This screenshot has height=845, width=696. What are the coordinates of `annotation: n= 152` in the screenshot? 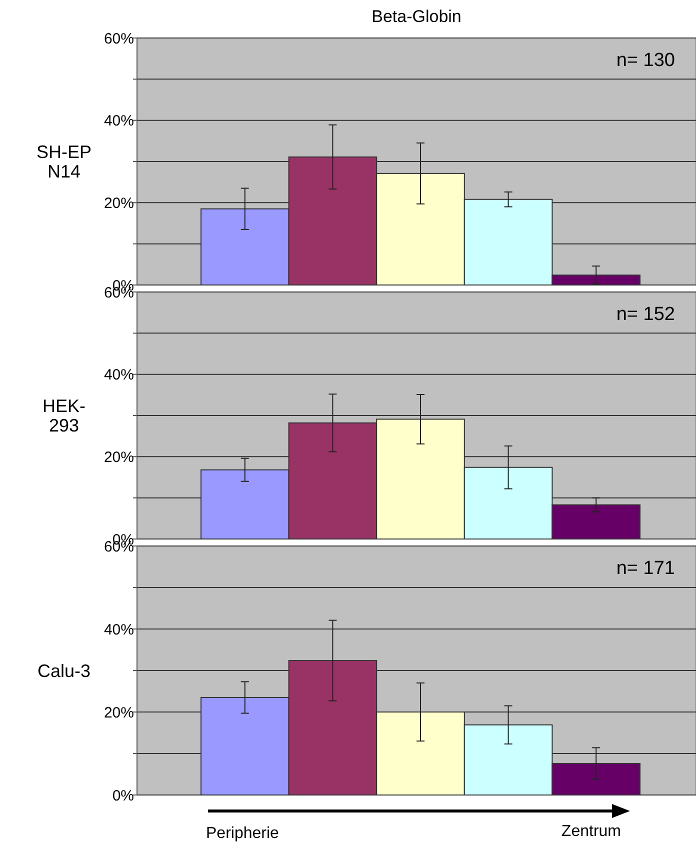 It's located at (645, 314).